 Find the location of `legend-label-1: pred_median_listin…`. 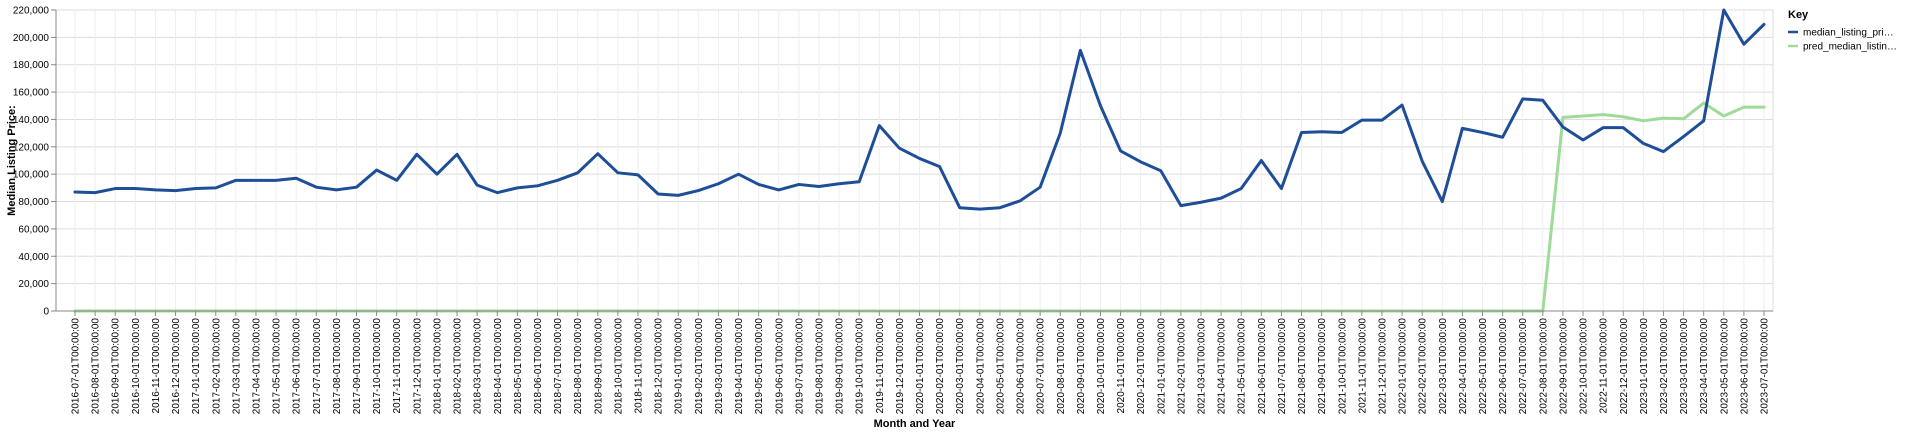

legend-label-1: pred_median_listin… is located at coordinates (1850, 47).